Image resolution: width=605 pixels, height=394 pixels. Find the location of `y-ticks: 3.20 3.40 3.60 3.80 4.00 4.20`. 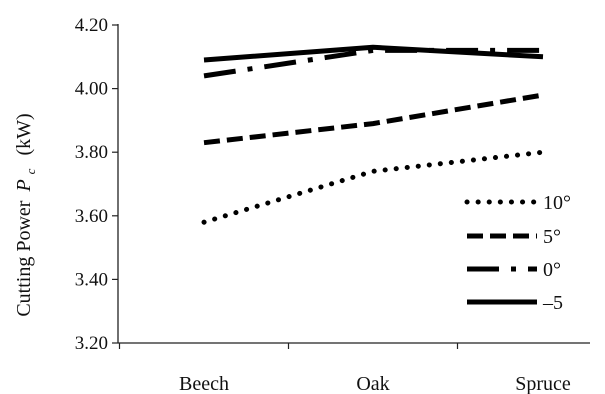

y-ticks: 3.20 3.40 3.60 3.80 4.00 4.20 is located at coordinates (96, 184).